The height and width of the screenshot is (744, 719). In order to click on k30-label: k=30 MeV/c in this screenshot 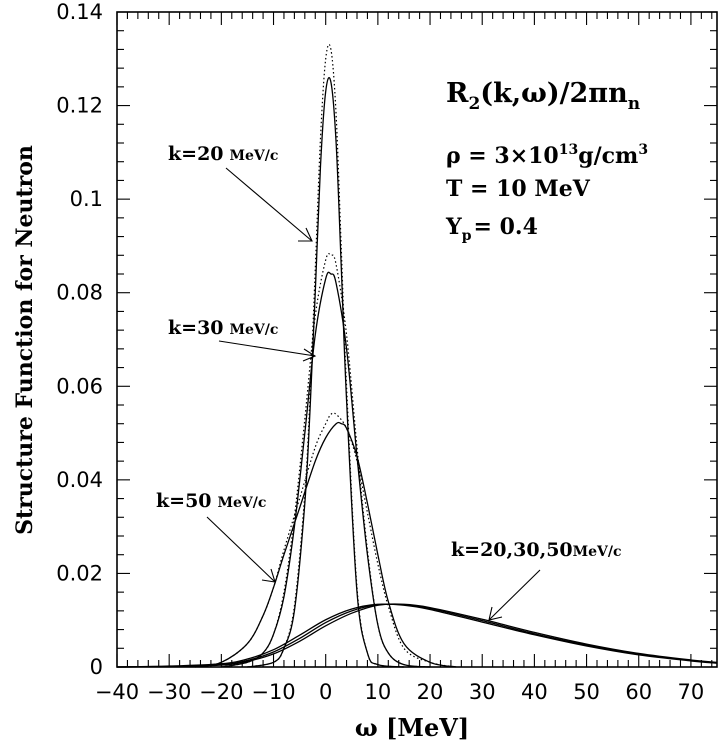, I will do `click(223, 328)`.